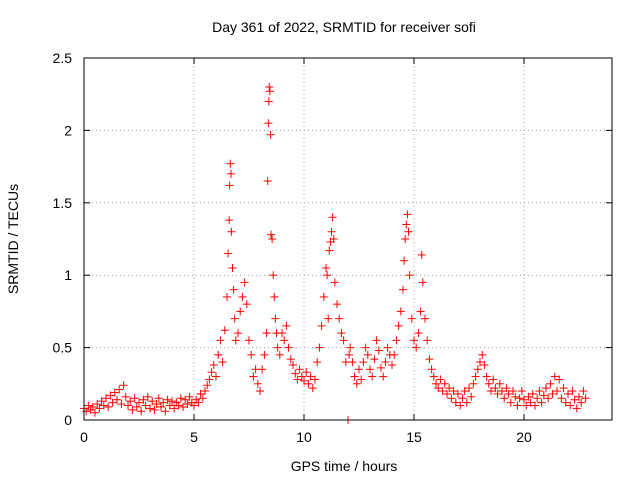 This screenshot has width=640, height=480. I want to click on y-tick-label: 2, so click(68, 130).